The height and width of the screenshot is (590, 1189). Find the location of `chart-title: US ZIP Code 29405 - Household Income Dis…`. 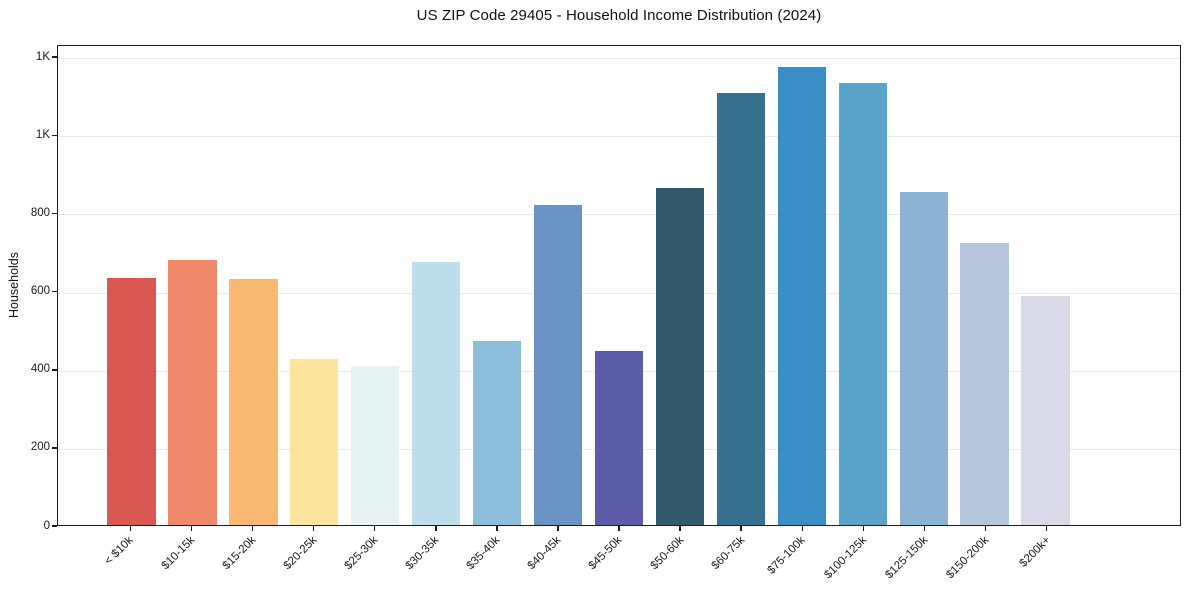

chart-title: US ZIP Code 29405 - Household Income Dis… is located at coordinates (619, 15).